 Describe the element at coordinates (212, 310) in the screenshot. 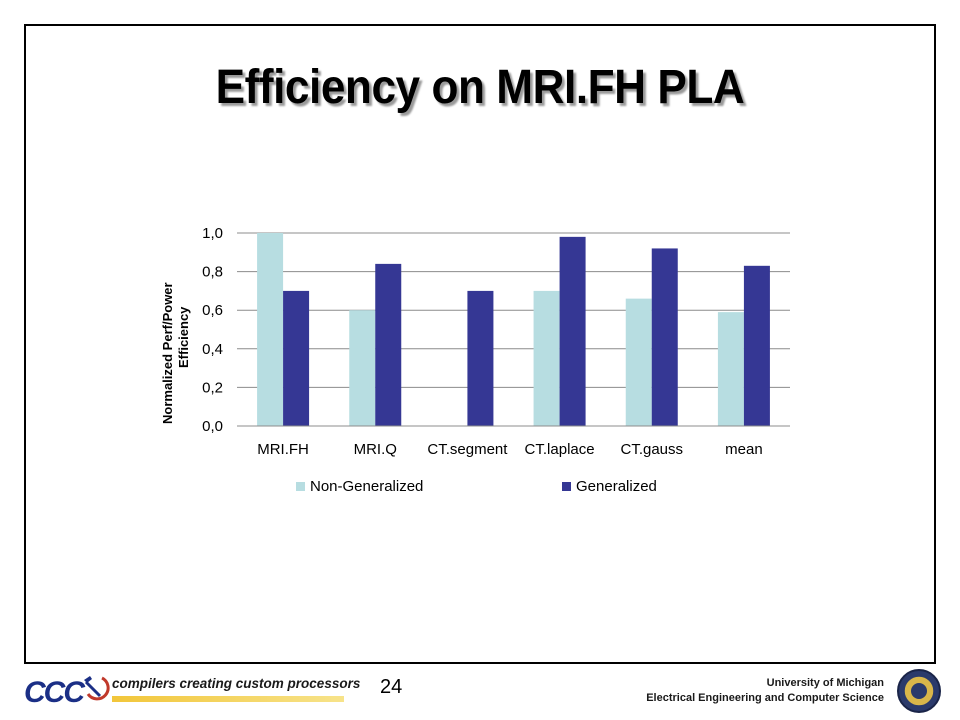

I see `y-tick-label: 0,6` at that location.